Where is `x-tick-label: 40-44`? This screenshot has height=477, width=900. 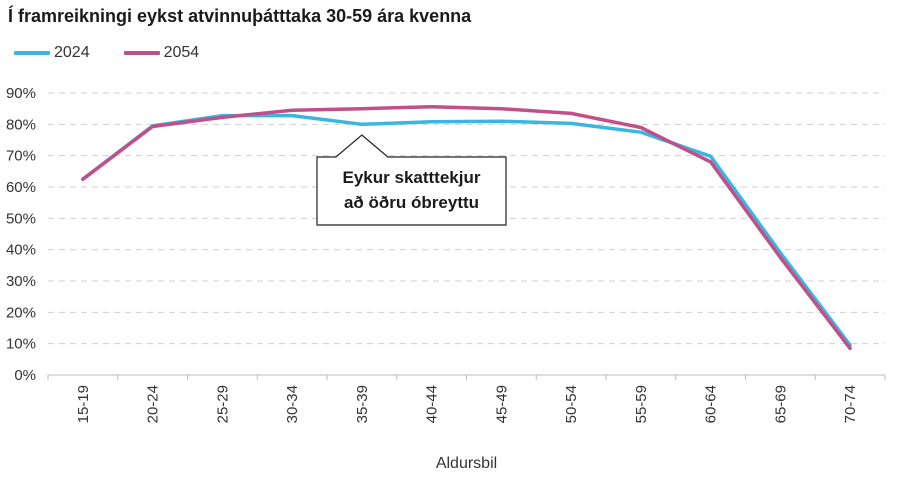 x-tick-label: 40-44 is located at coordinates (432, 404).